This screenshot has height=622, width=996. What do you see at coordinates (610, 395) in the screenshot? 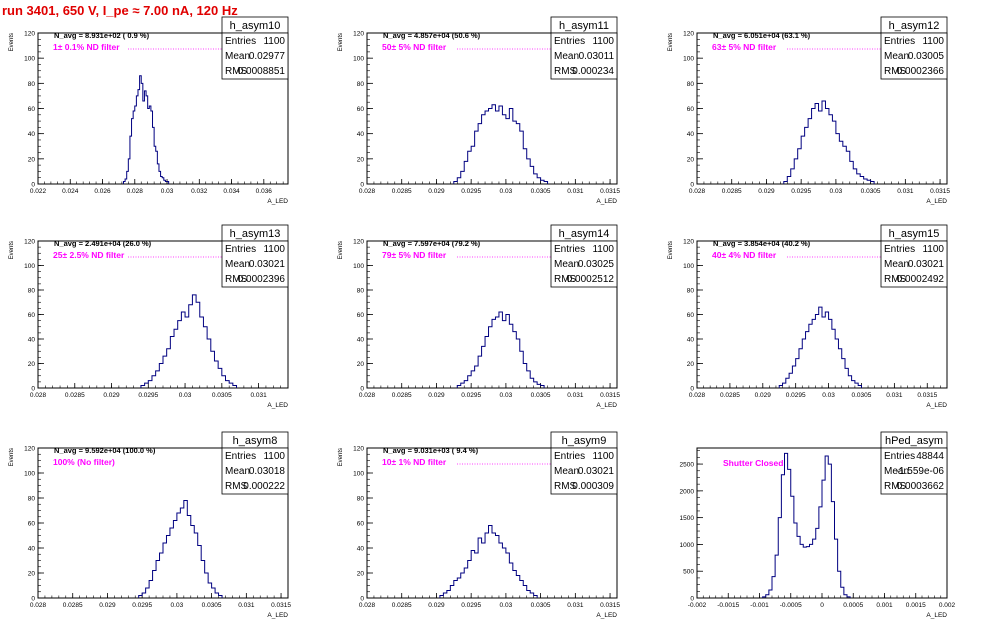
I see `x-tick-label: 0.0315` at bounding box center [610, 395].